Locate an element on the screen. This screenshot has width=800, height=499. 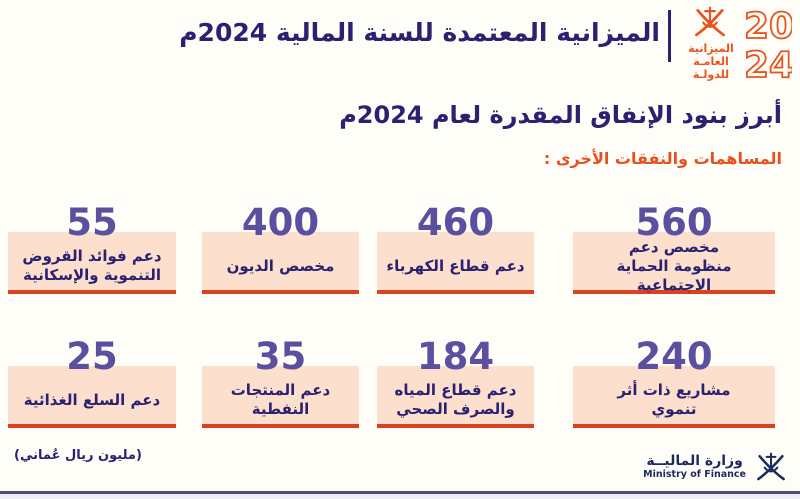
logo-caption-line: للدولـة is located at coordinates (711, 74).